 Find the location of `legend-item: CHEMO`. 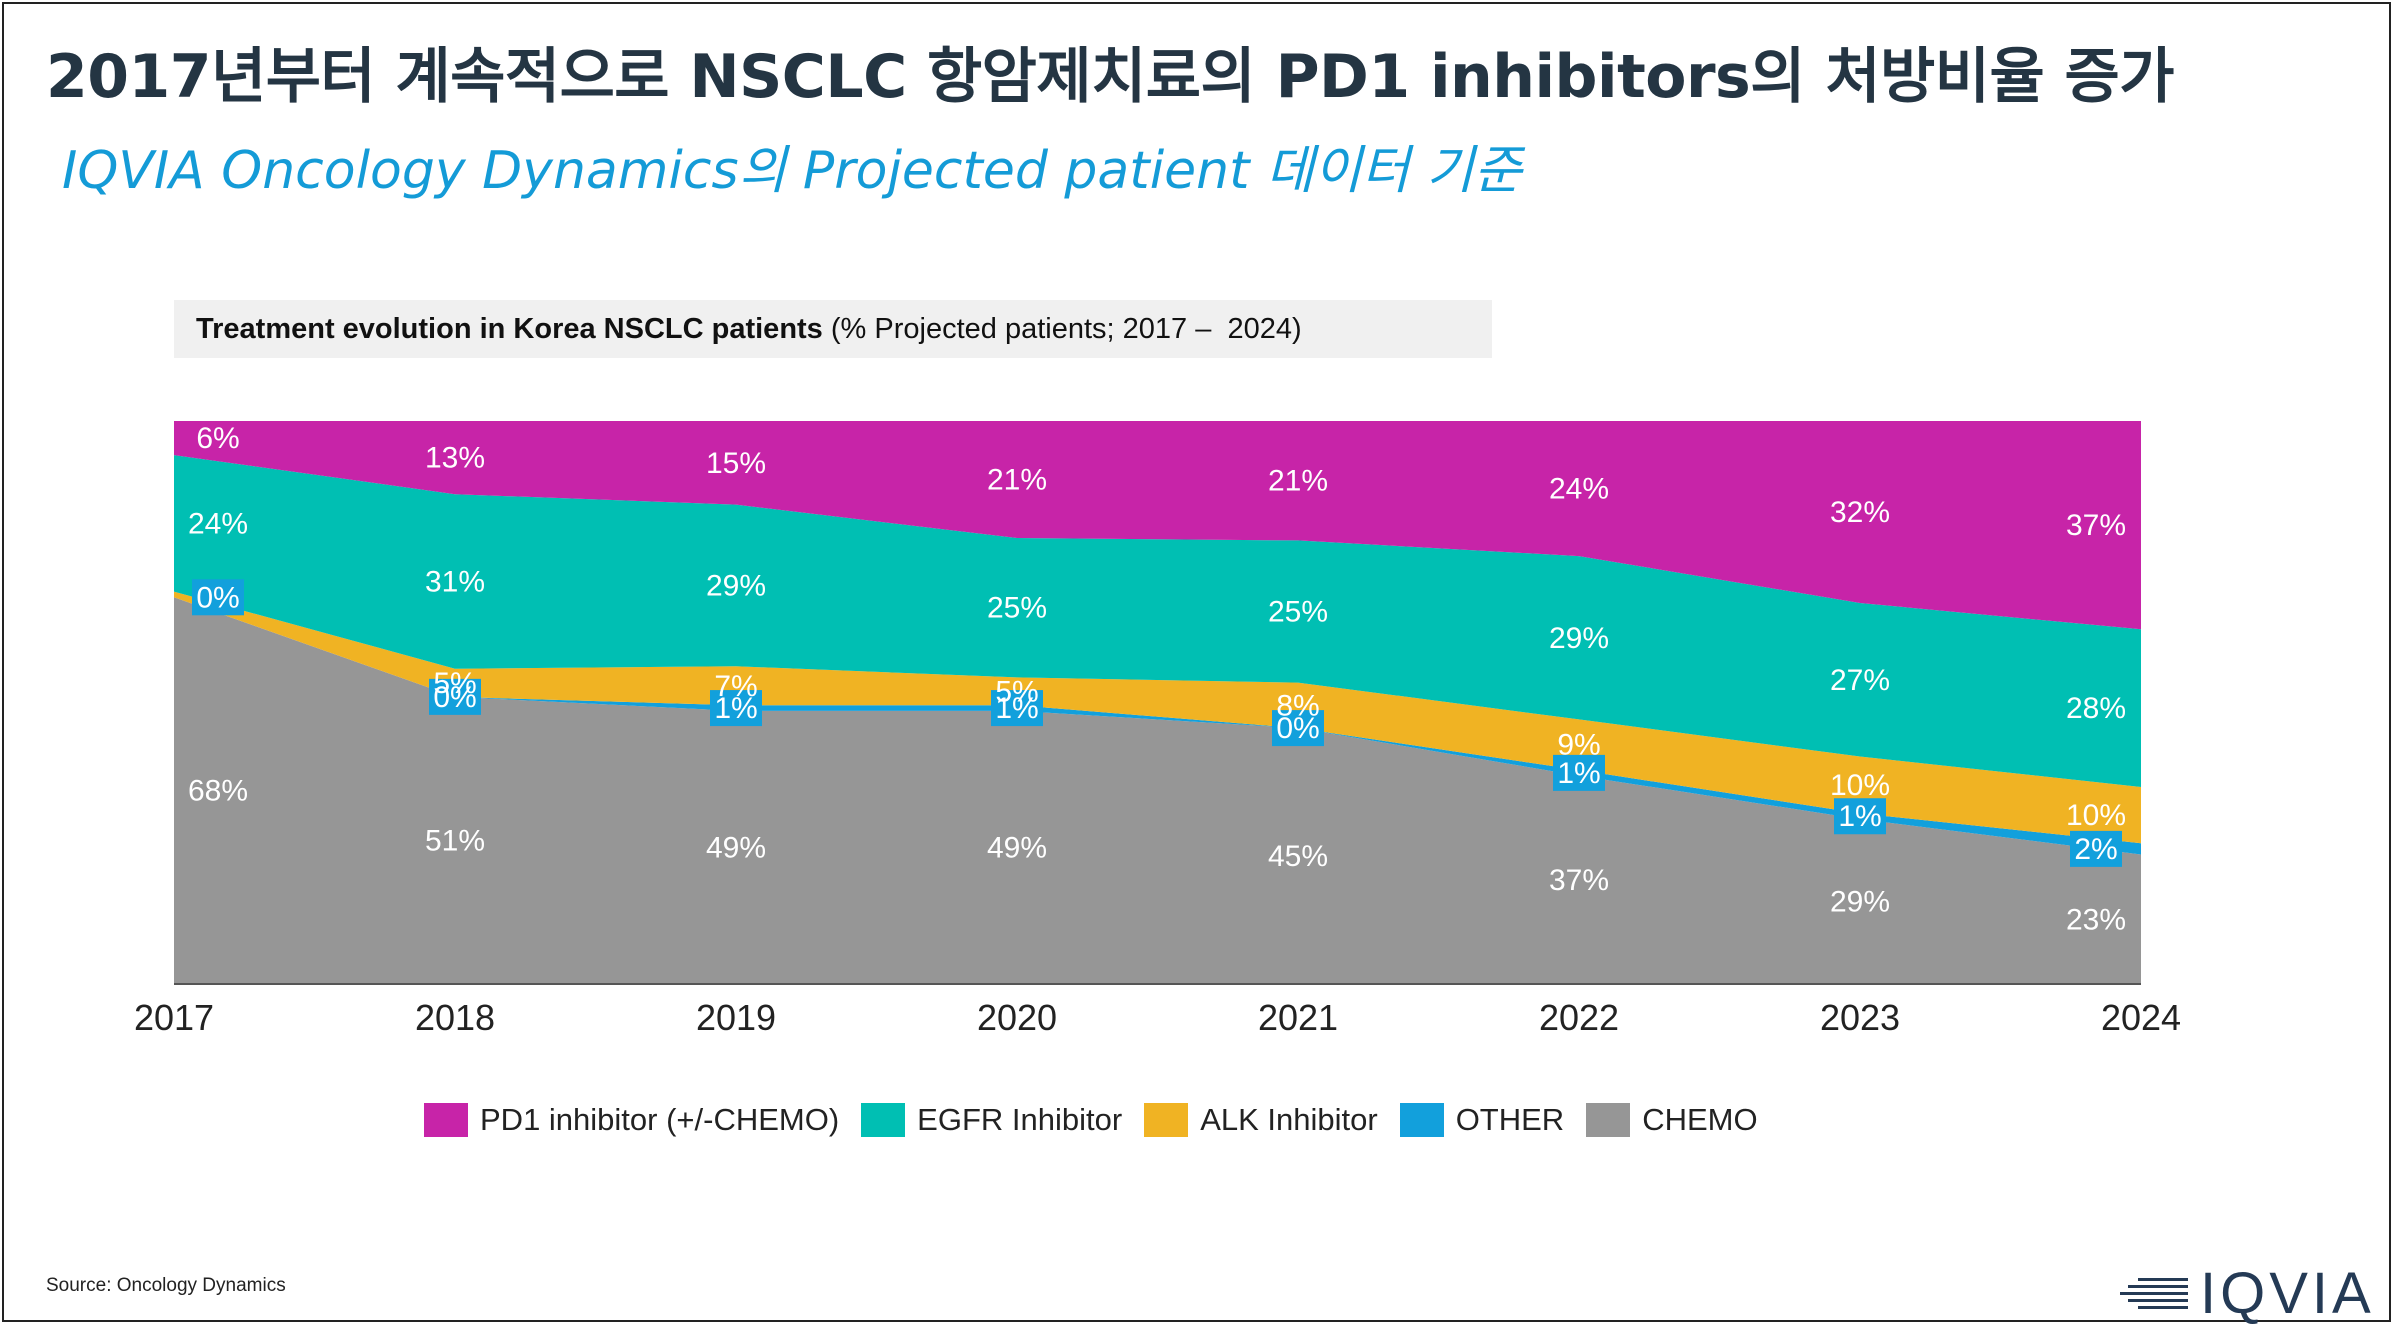

legend-item: CHEMO is located at coordinates (1672, 1120).